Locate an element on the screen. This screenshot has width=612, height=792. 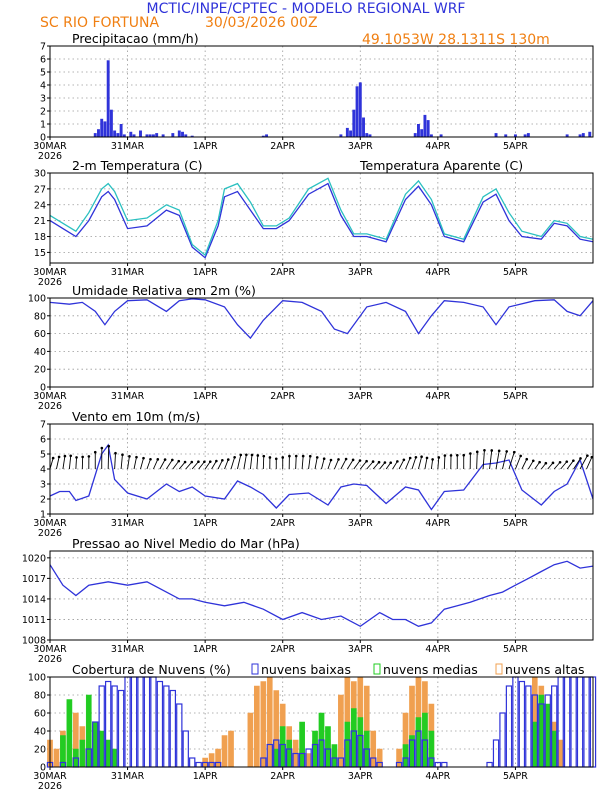
clouds-ytick-label: 0 is located at coordinates (43, 768).